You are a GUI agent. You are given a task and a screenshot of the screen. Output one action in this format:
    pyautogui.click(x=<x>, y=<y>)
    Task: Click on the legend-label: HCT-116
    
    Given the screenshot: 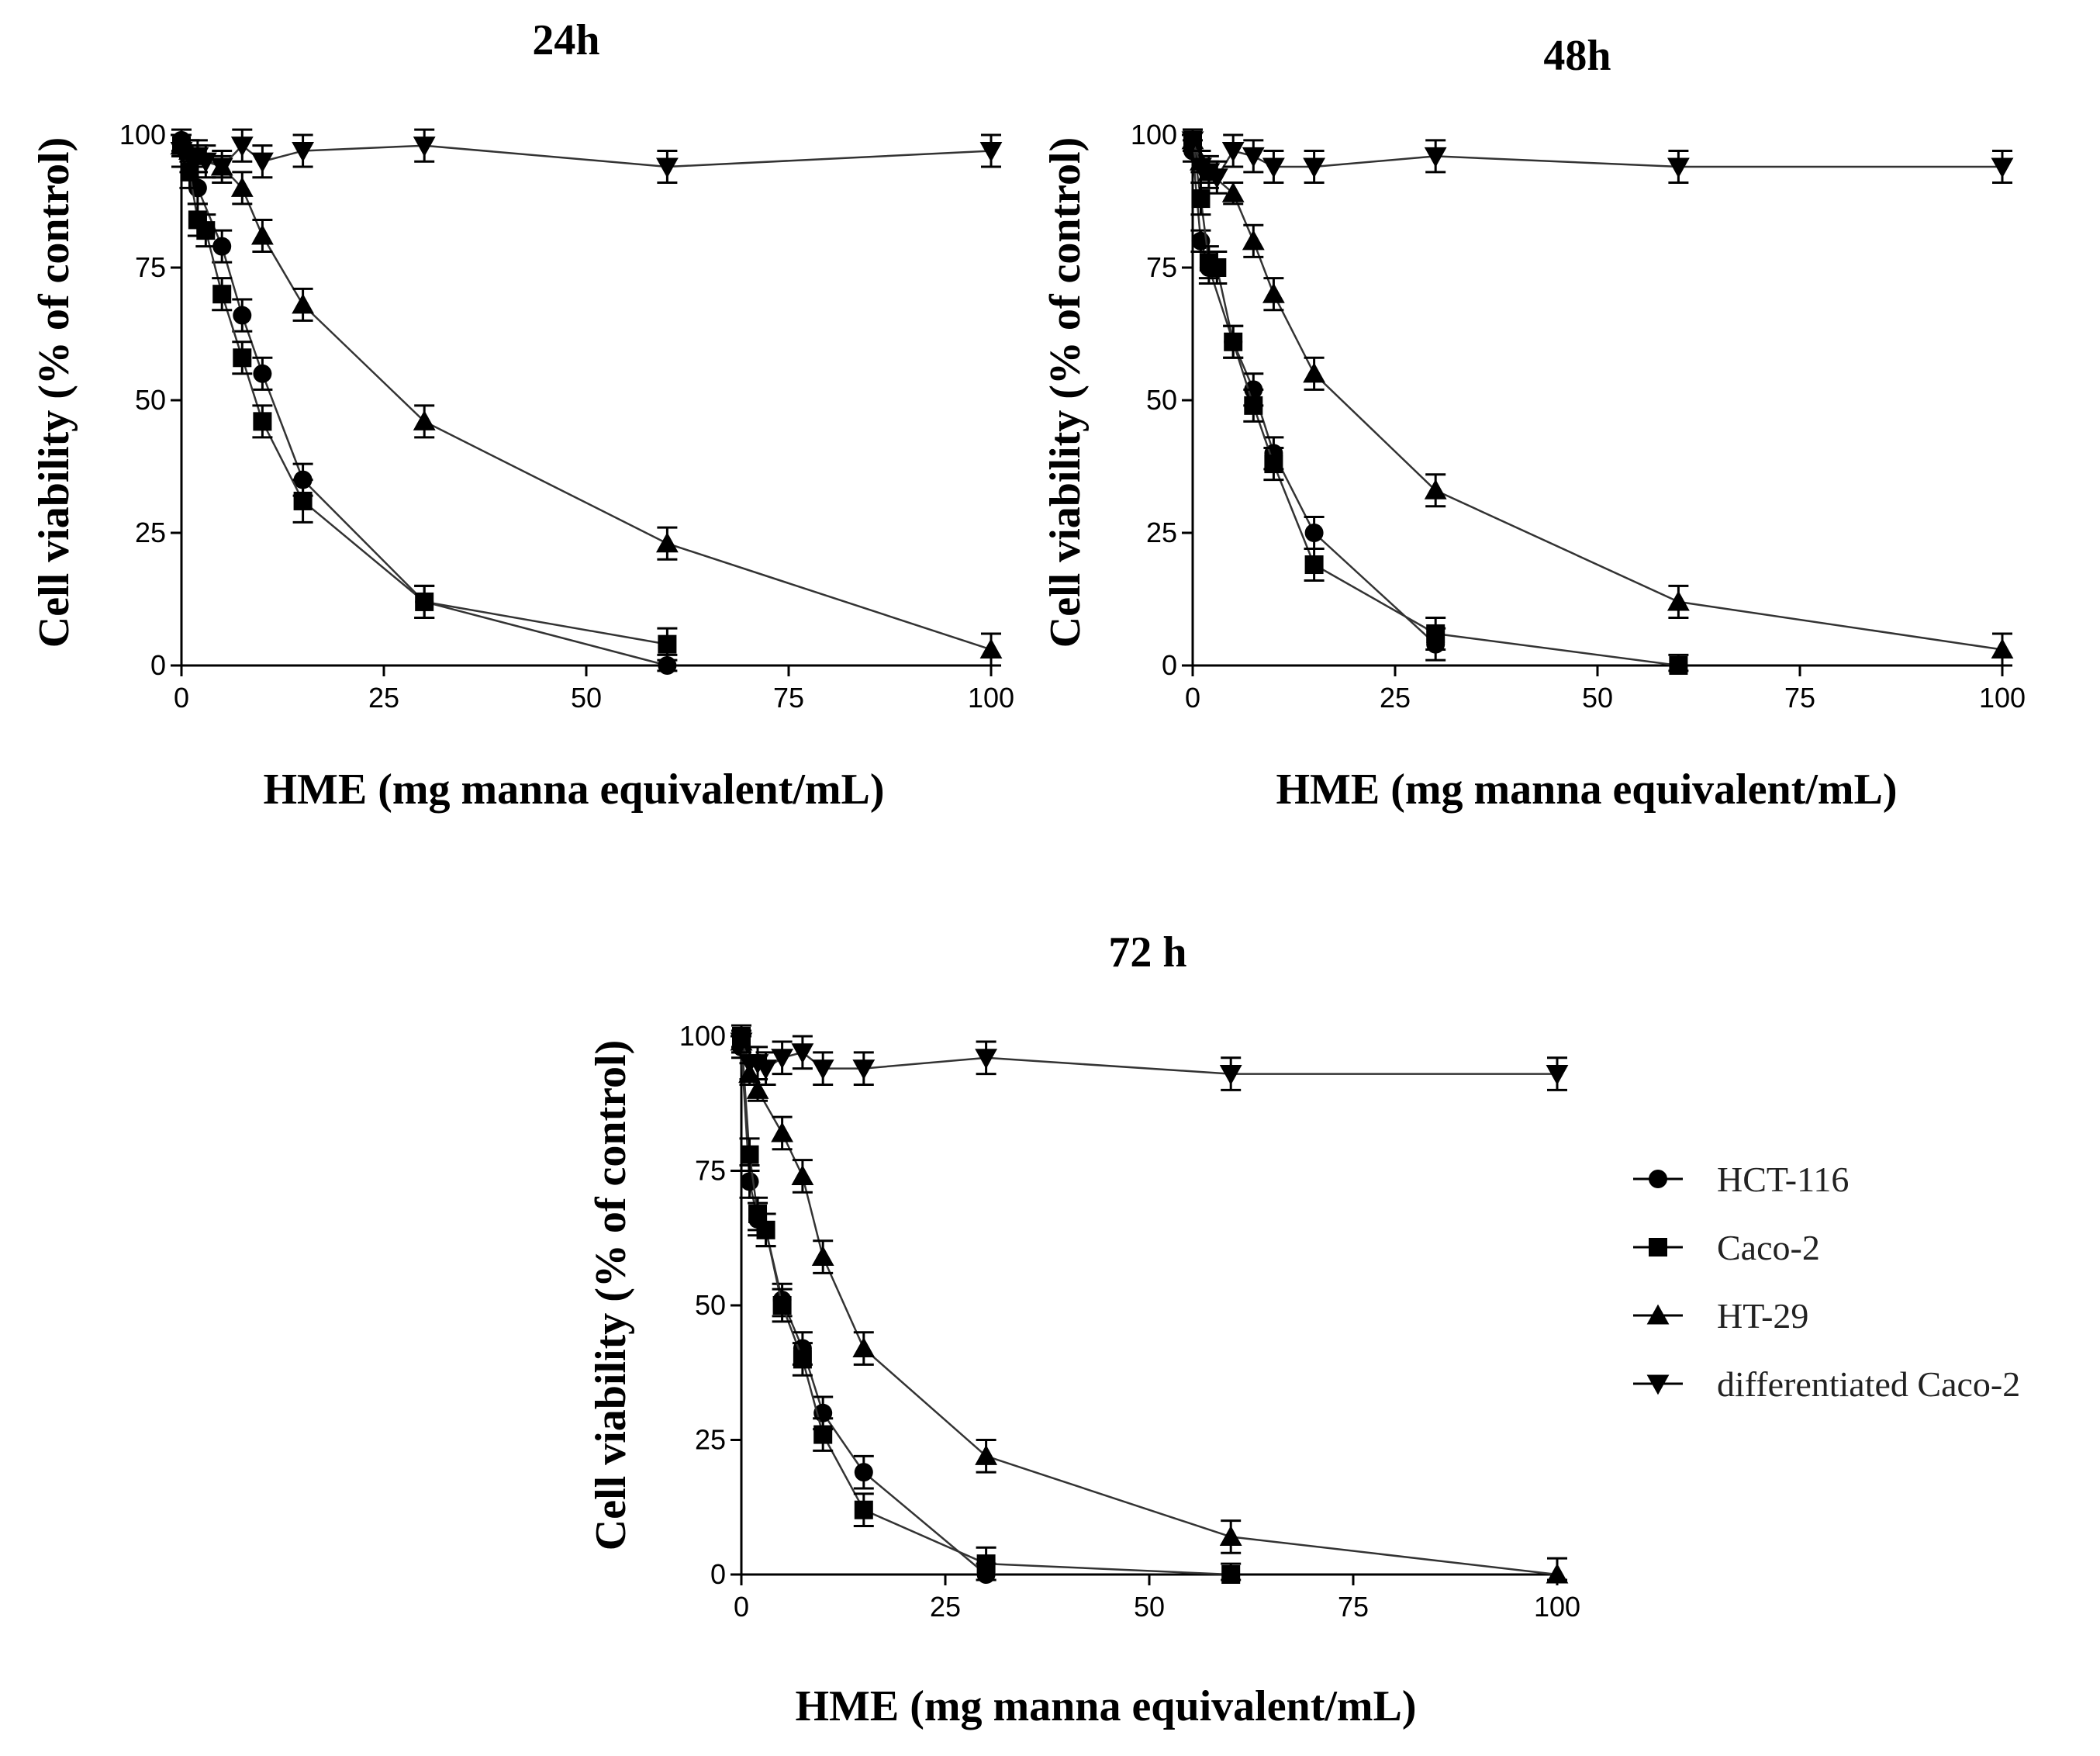 What is the action you would take?
    pyautogui.click(x=1783, y=1179)
    